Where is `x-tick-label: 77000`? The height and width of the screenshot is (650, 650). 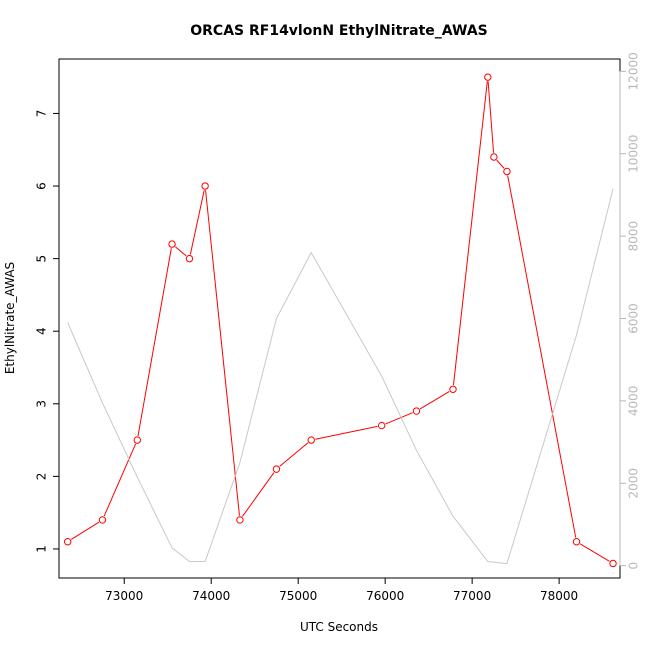 x-tick-label: 77000 is located at coordinates (472, 596).